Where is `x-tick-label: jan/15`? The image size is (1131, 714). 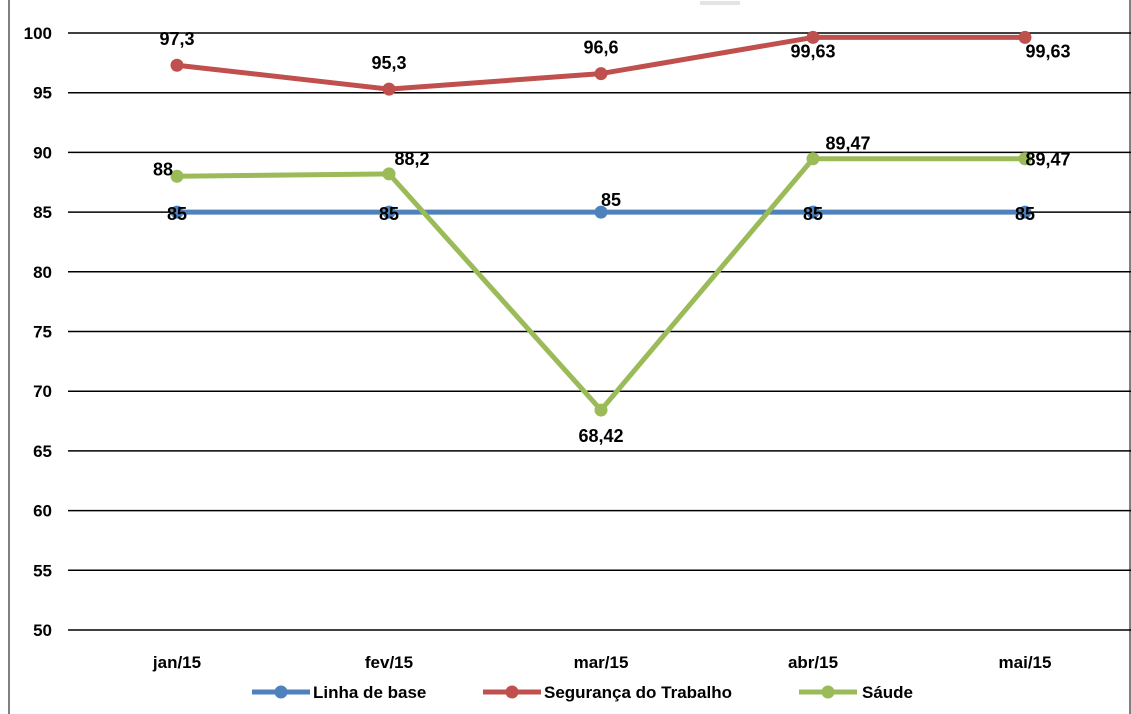
x-tick-label: jan/15 is located at coordinates (176, 662).